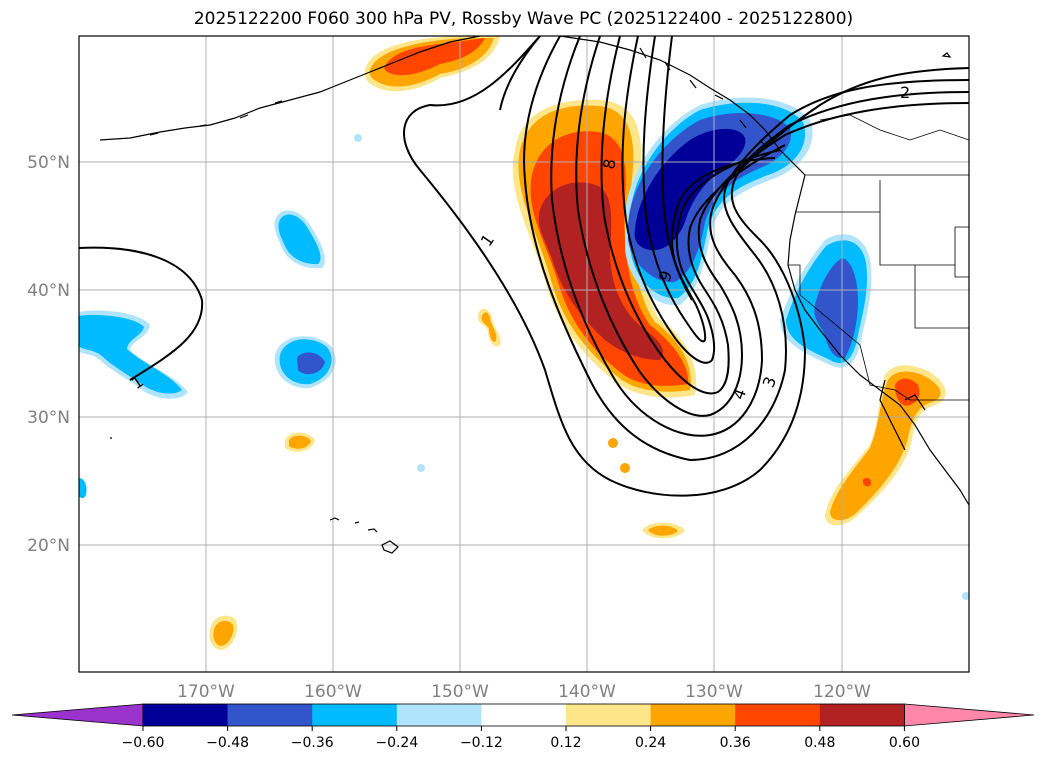  What do you see at coordinates (663, 530) in the screenshot?
I see `blob-c2` at bounding box center [663, 530].